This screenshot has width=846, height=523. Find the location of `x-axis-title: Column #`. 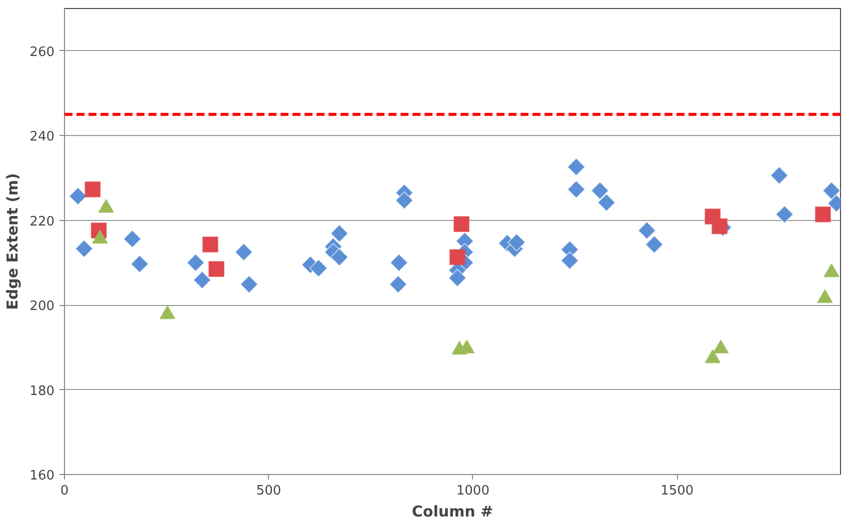

x-axis-title: Column # is located at coordinates (453, 511).